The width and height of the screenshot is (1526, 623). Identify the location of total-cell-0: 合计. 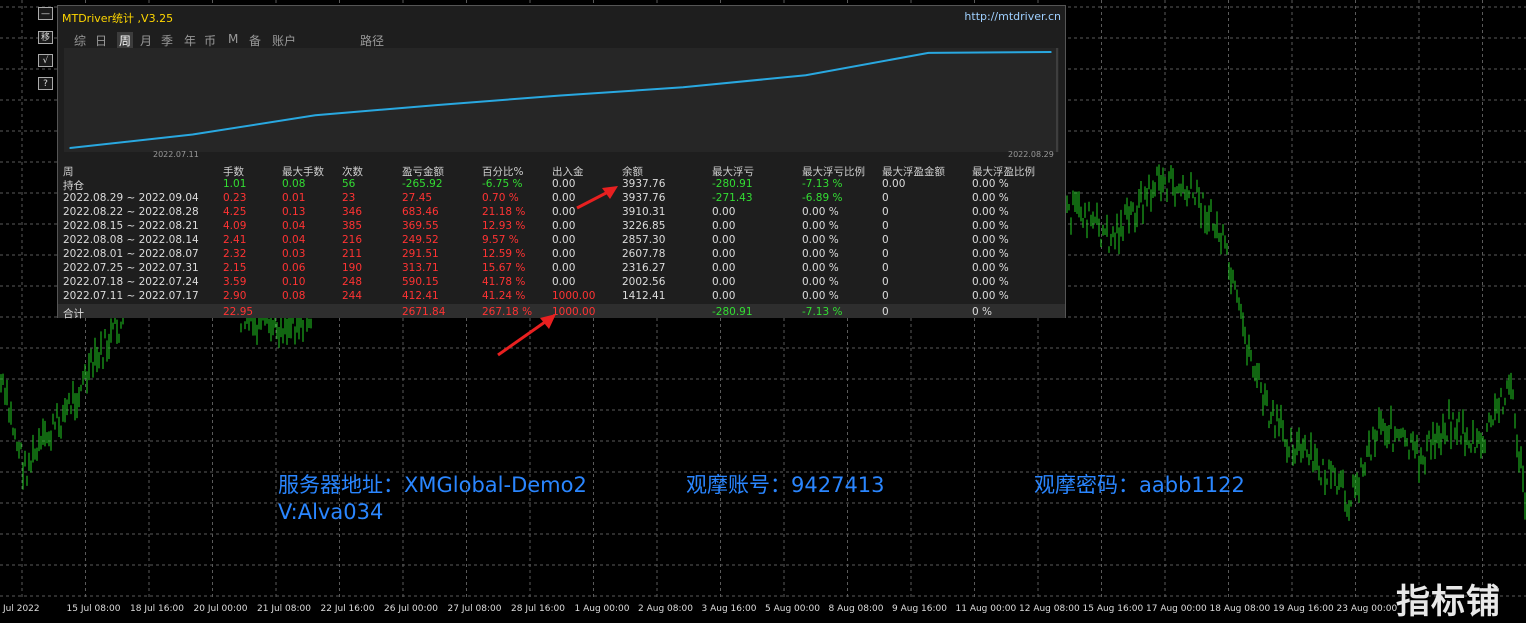
(73, 314).